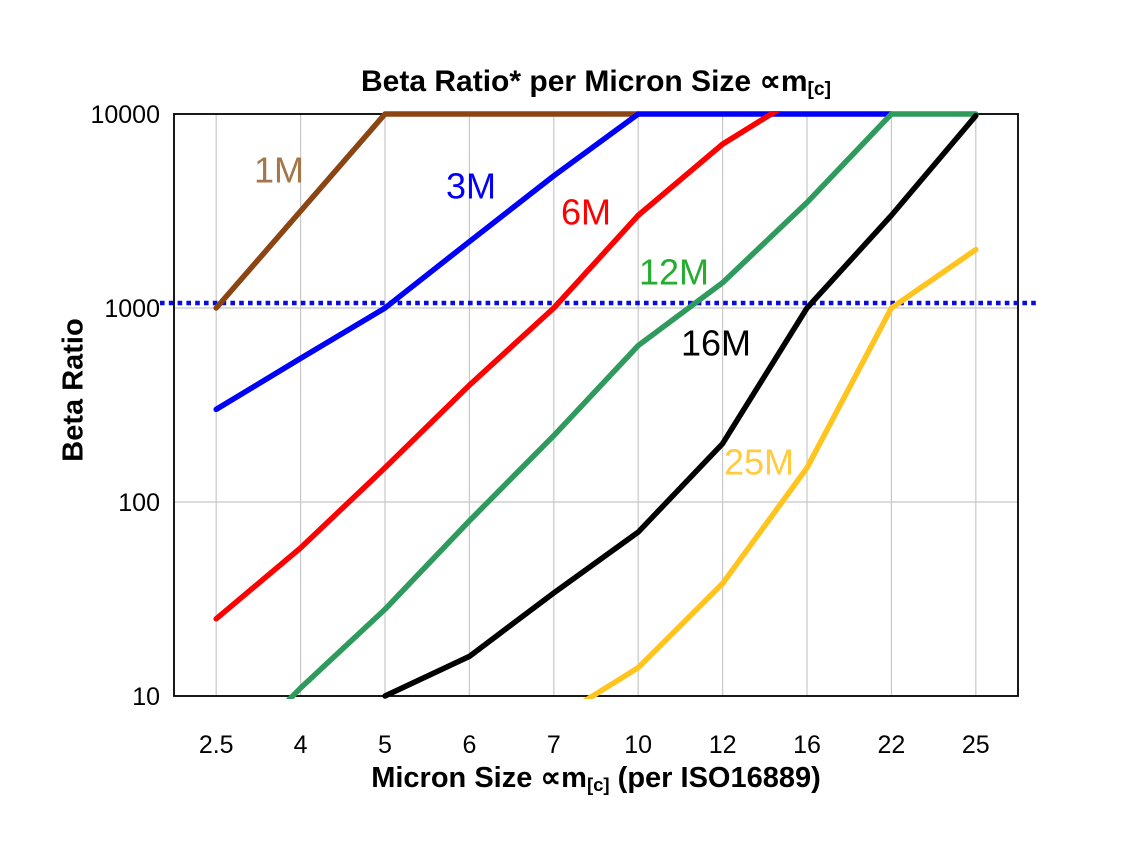 This screenshot has width=1142, height=860. Describe the element at coordinates (819, 90) in the screenshot. I see `chart-title-subscript: [c]` at that location.